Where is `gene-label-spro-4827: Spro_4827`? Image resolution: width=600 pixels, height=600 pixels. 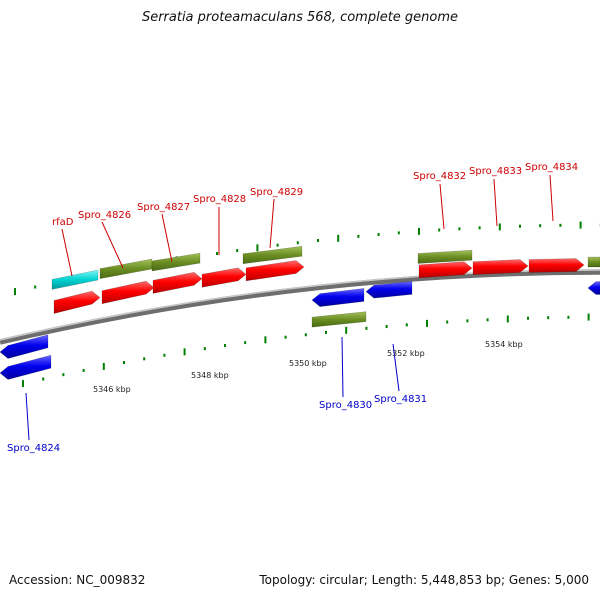
gene-label-spro-4827: Spro_4827 is located at coordinates (163, 207).